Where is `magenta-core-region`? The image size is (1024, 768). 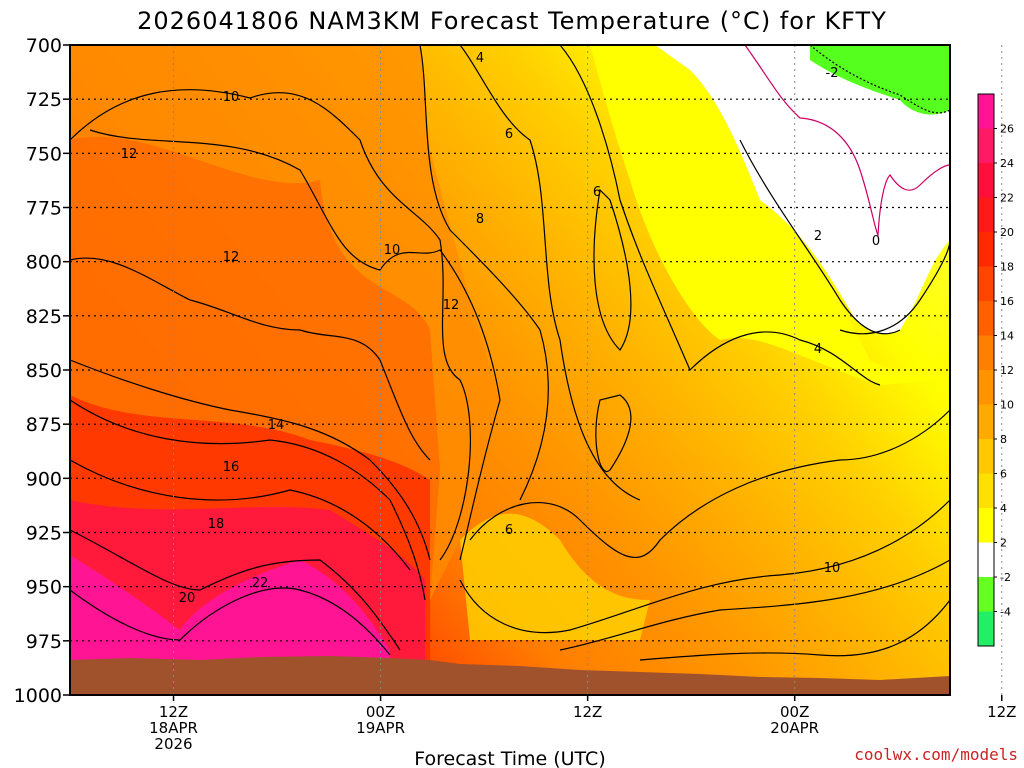 magenta-core-region is located at coordinates (230, 607).